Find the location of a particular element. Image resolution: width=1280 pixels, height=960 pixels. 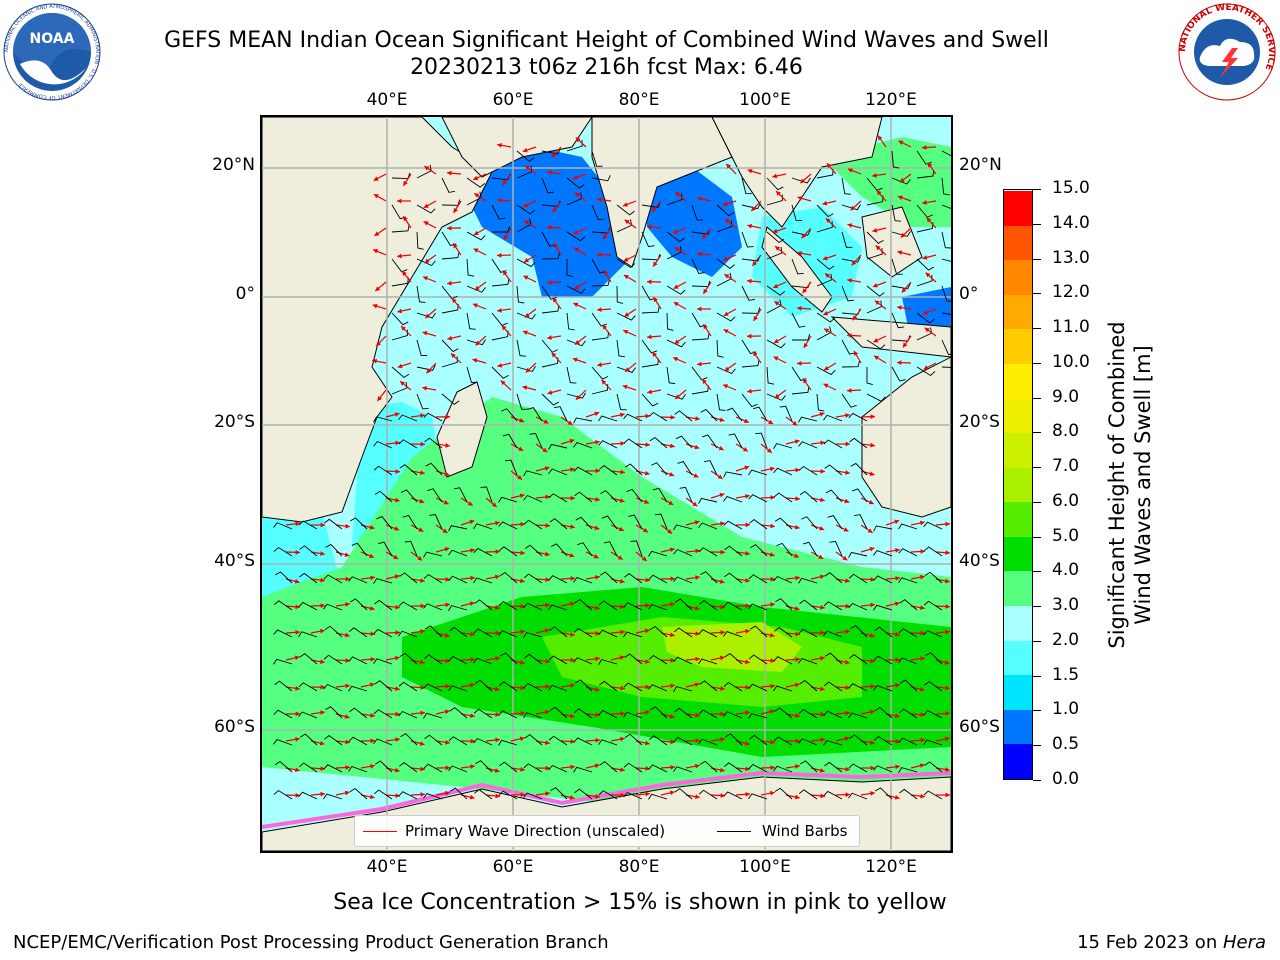

colorbar-tick-label: 3.0 is located at coordinates (1066, 605).